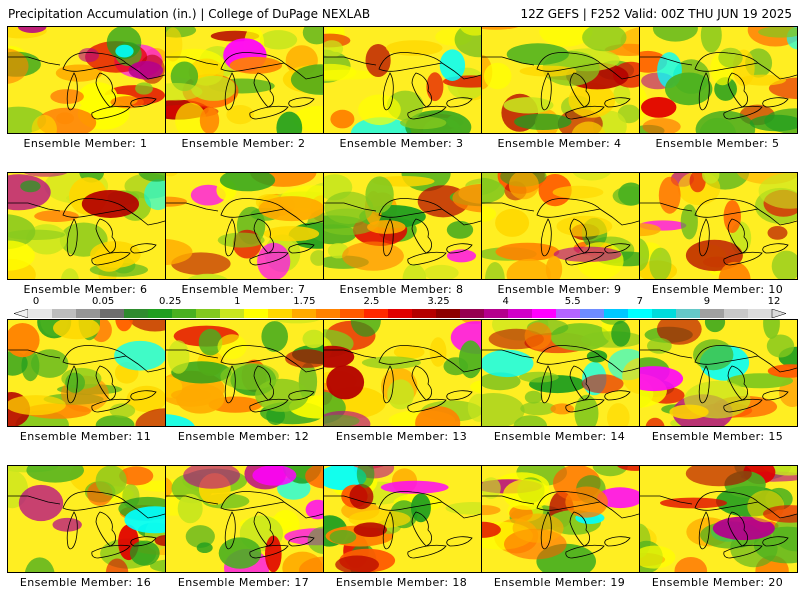  What do you see at coordinates (170, 301) in the screenshot?
I see `colorbar-tick-label: 0.25` at bounding box center [170, 301].